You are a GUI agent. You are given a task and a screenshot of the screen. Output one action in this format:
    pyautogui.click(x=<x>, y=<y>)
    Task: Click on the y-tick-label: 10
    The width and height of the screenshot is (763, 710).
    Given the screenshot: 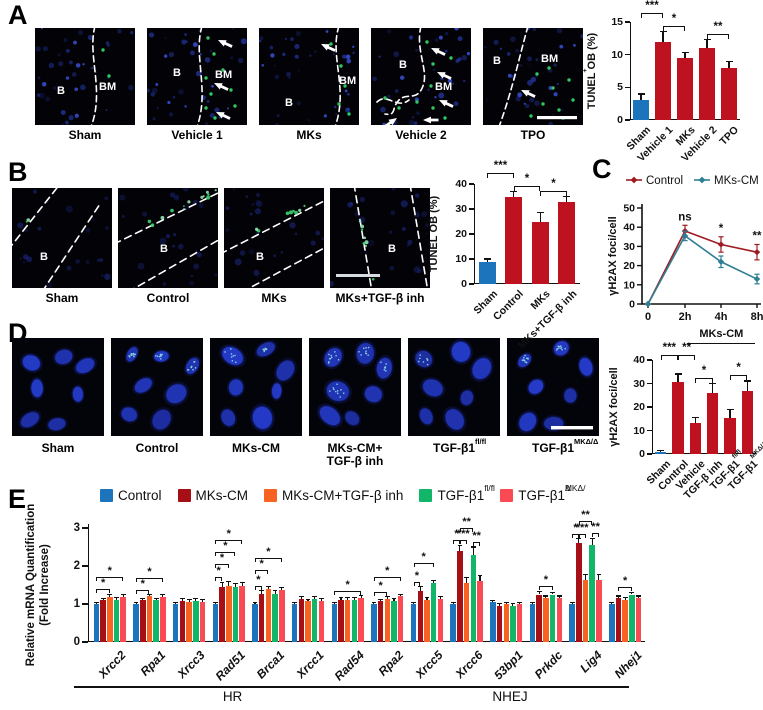 What is the action you would take?
    pyautogui.click(x=639, y=430)
    